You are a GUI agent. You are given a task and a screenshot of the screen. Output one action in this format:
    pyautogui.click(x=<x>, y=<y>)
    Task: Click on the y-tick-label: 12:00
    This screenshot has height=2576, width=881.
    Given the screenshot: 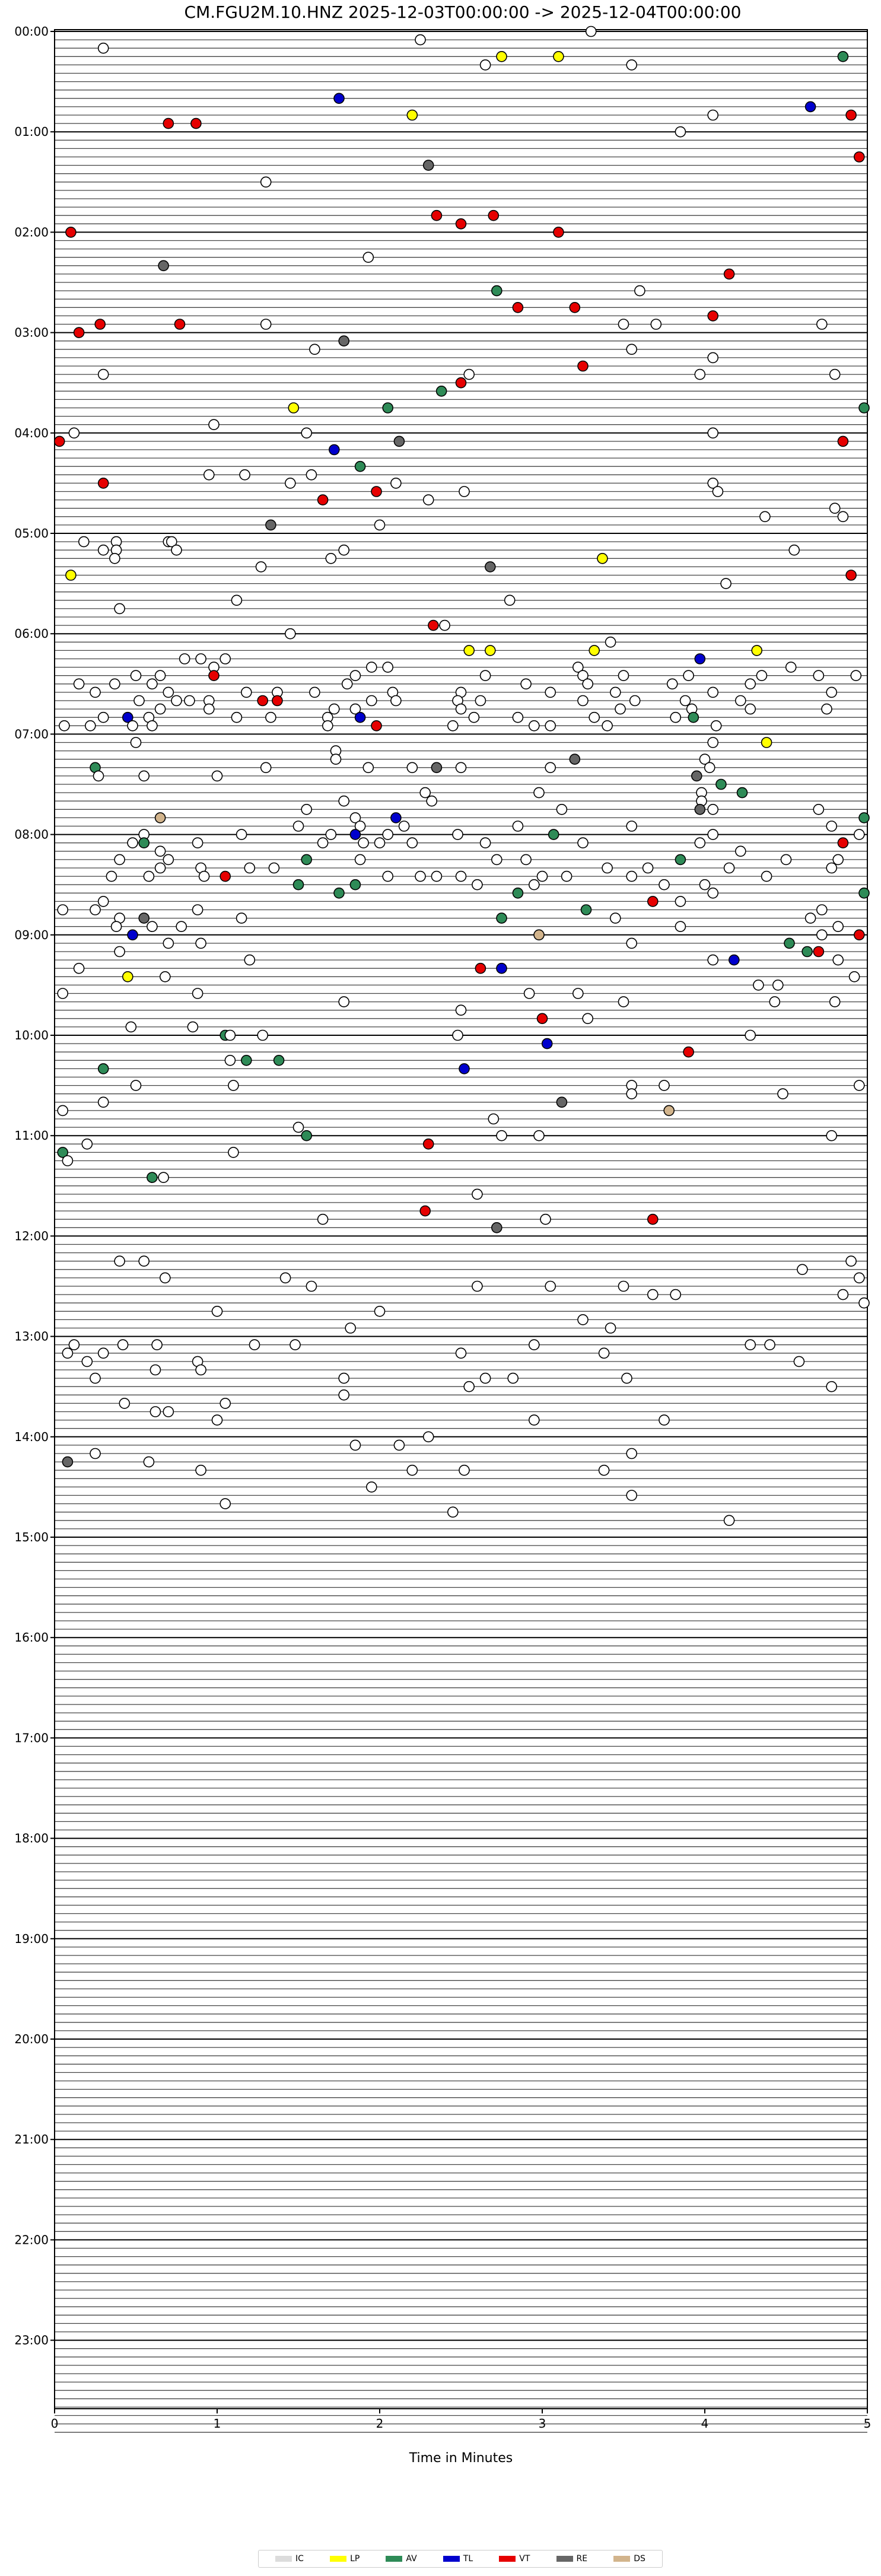 What is the action you would take?
    pyautogui.click(x=32, y=1236)
    